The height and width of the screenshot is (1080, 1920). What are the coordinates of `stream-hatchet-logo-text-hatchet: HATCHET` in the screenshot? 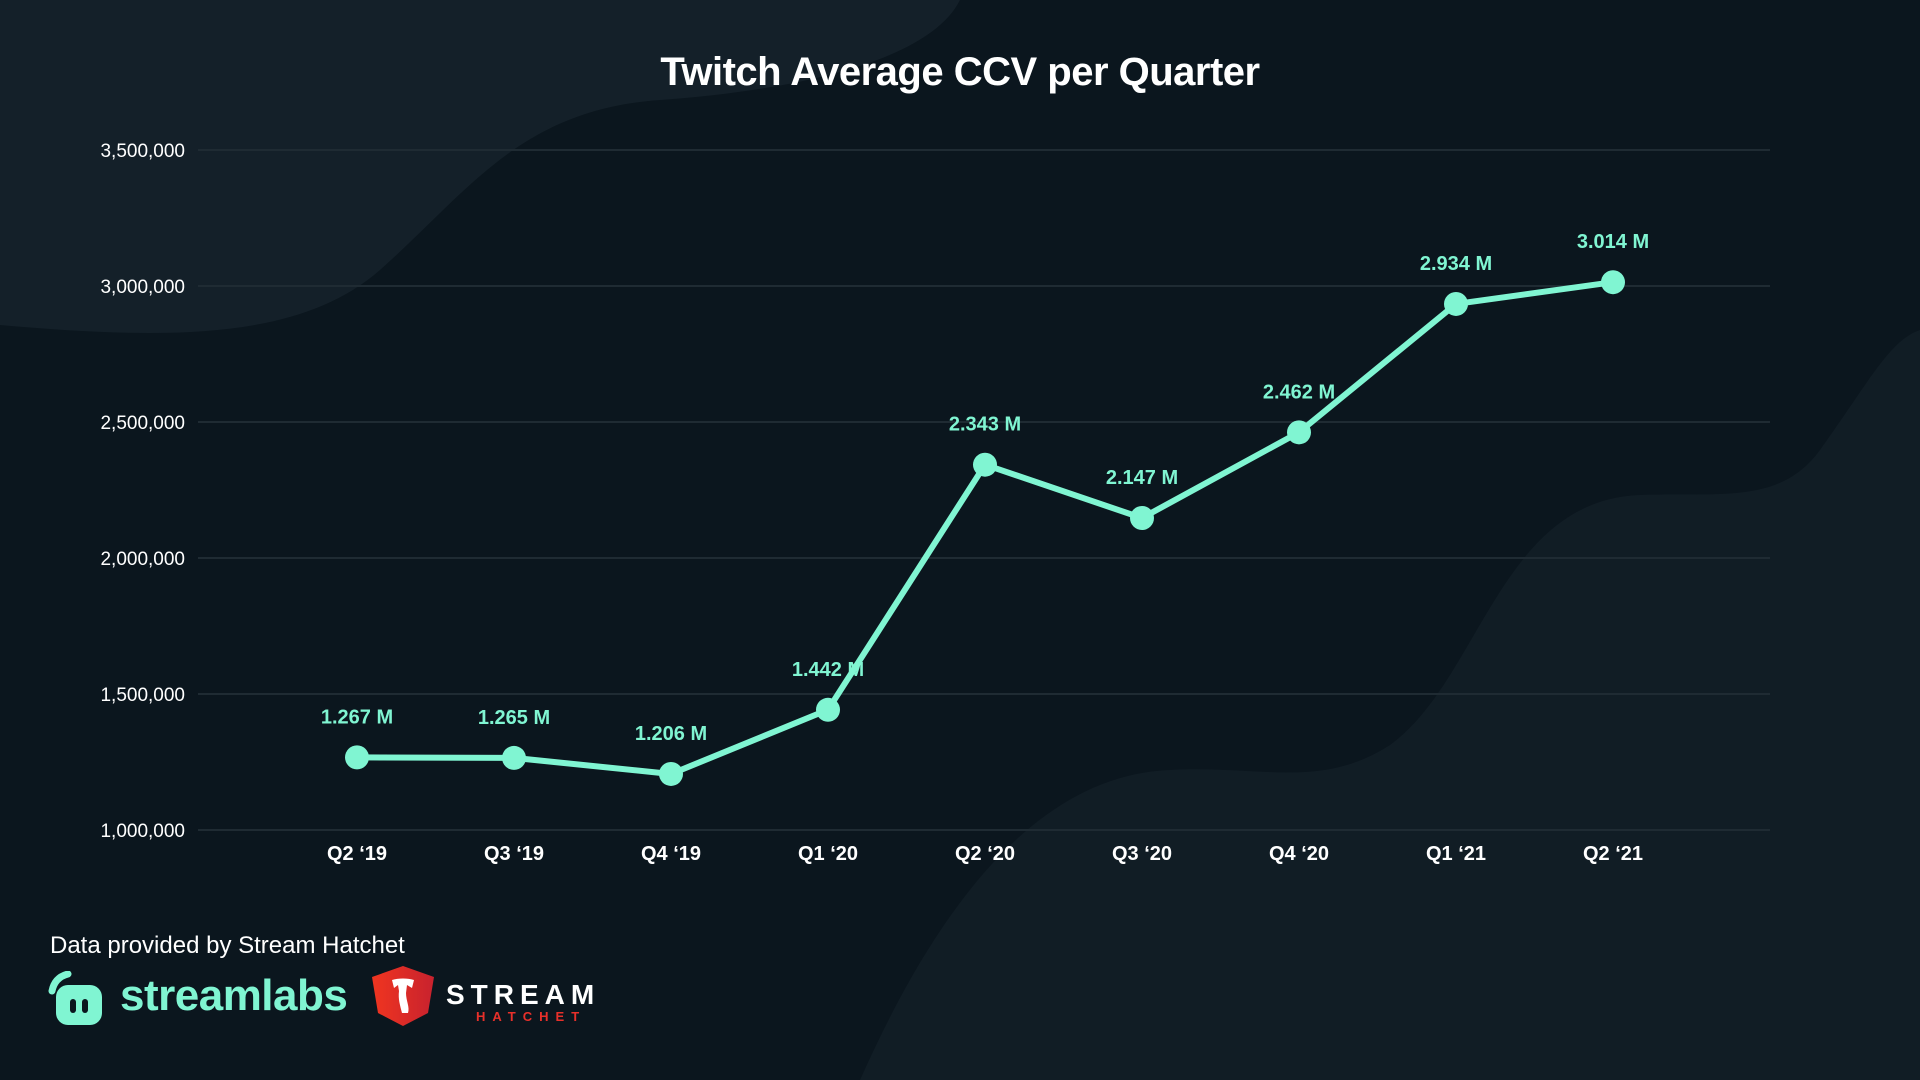 It's located at (531, 1016).